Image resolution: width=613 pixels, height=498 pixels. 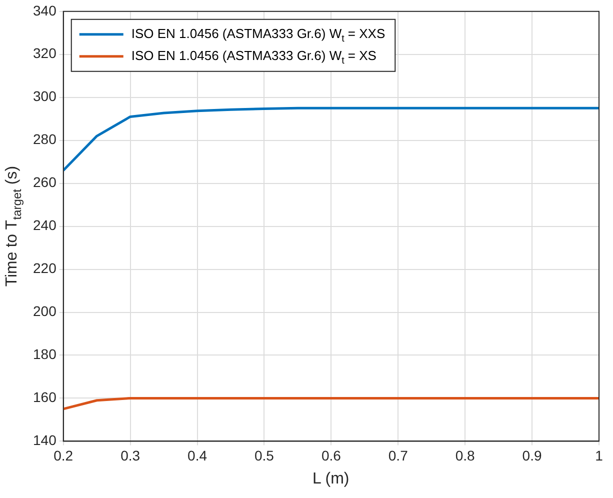 I want to click on y-tick-label: 140, so click(x=45, y=440).